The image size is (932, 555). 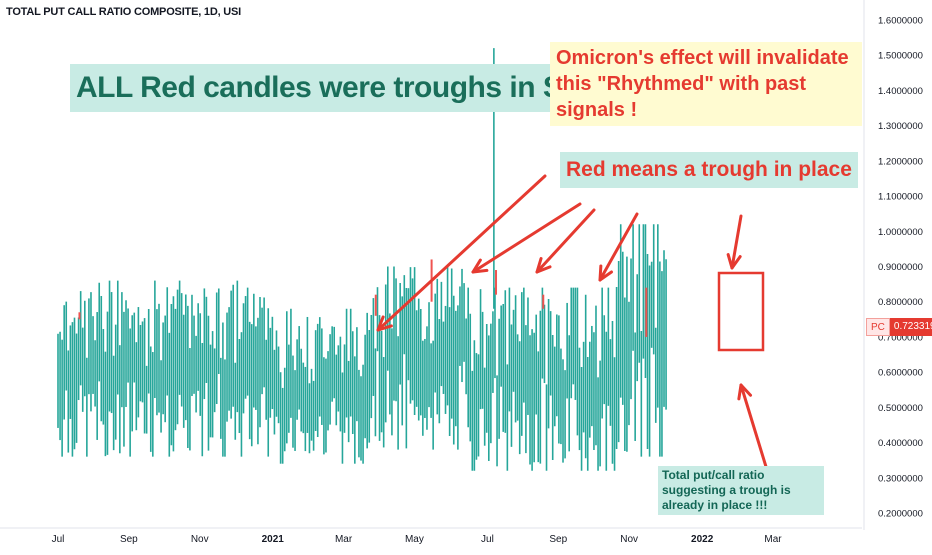 I want to click on y-tick-label: 1.3000000, so click(x=900, y=126).